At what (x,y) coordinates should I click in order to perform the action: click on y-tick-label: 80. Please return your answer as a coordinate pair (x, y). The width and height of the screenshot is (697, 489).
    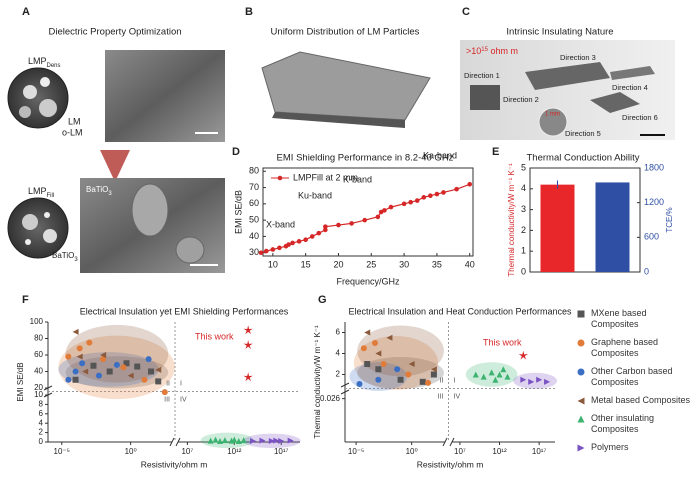
    Looking at the image, I should click on (38, 338).